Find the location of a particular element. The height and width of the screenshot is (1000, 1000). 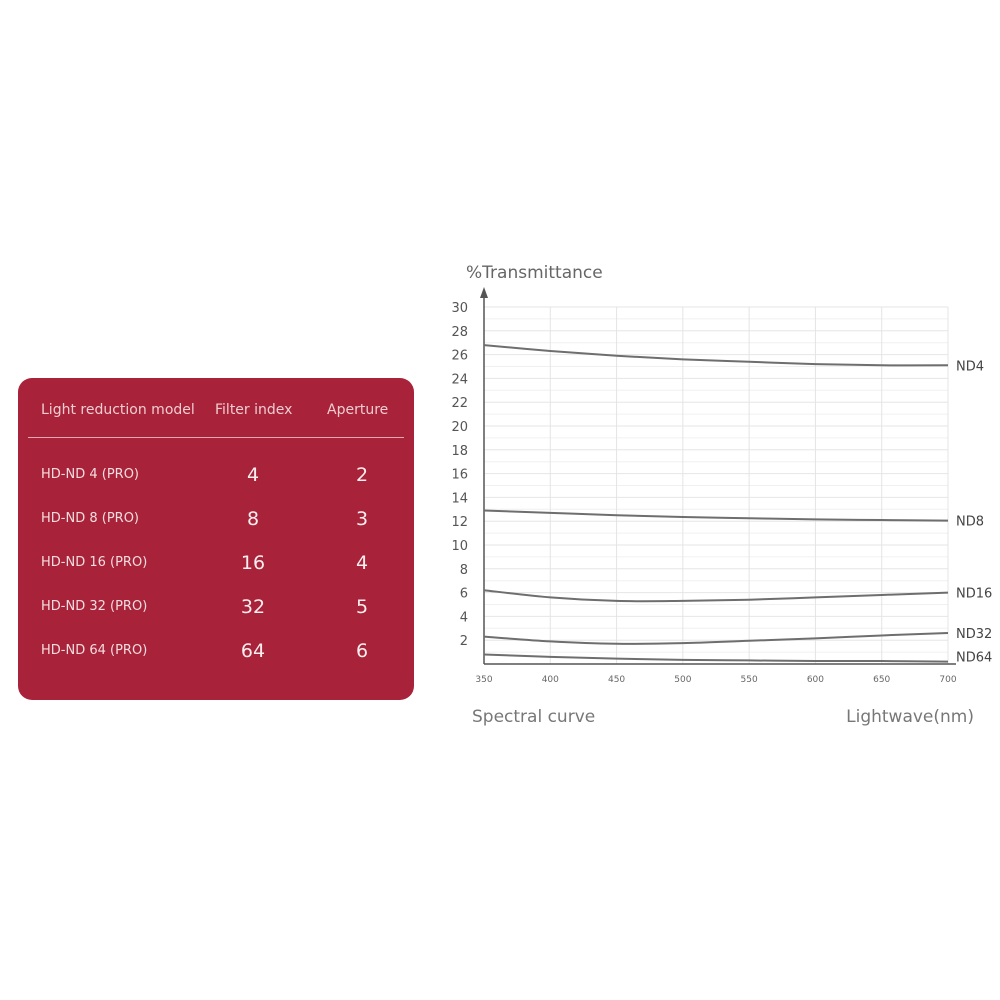

model-name: HD-ND 8 (PRO) is located at coordinates (90, 518).